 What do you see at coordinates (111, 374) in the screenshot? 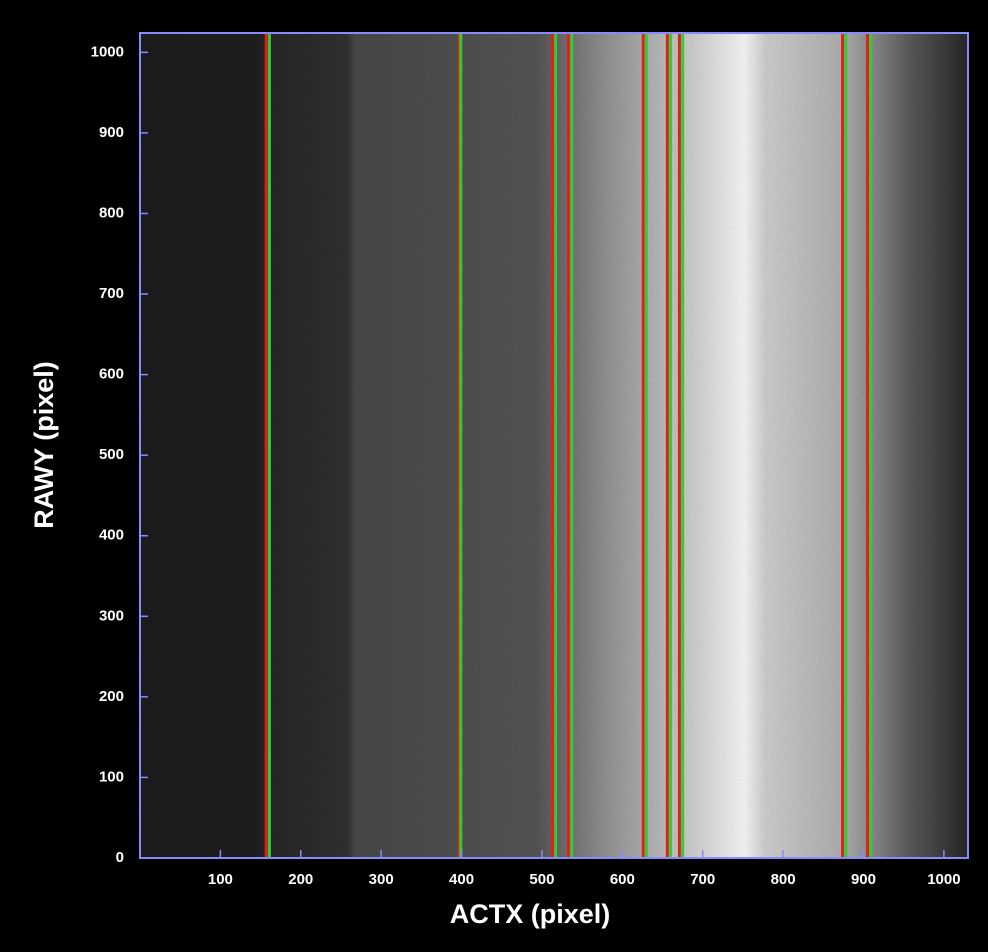
I see `y-tick-label: 600` at bounding box center [111, 374].